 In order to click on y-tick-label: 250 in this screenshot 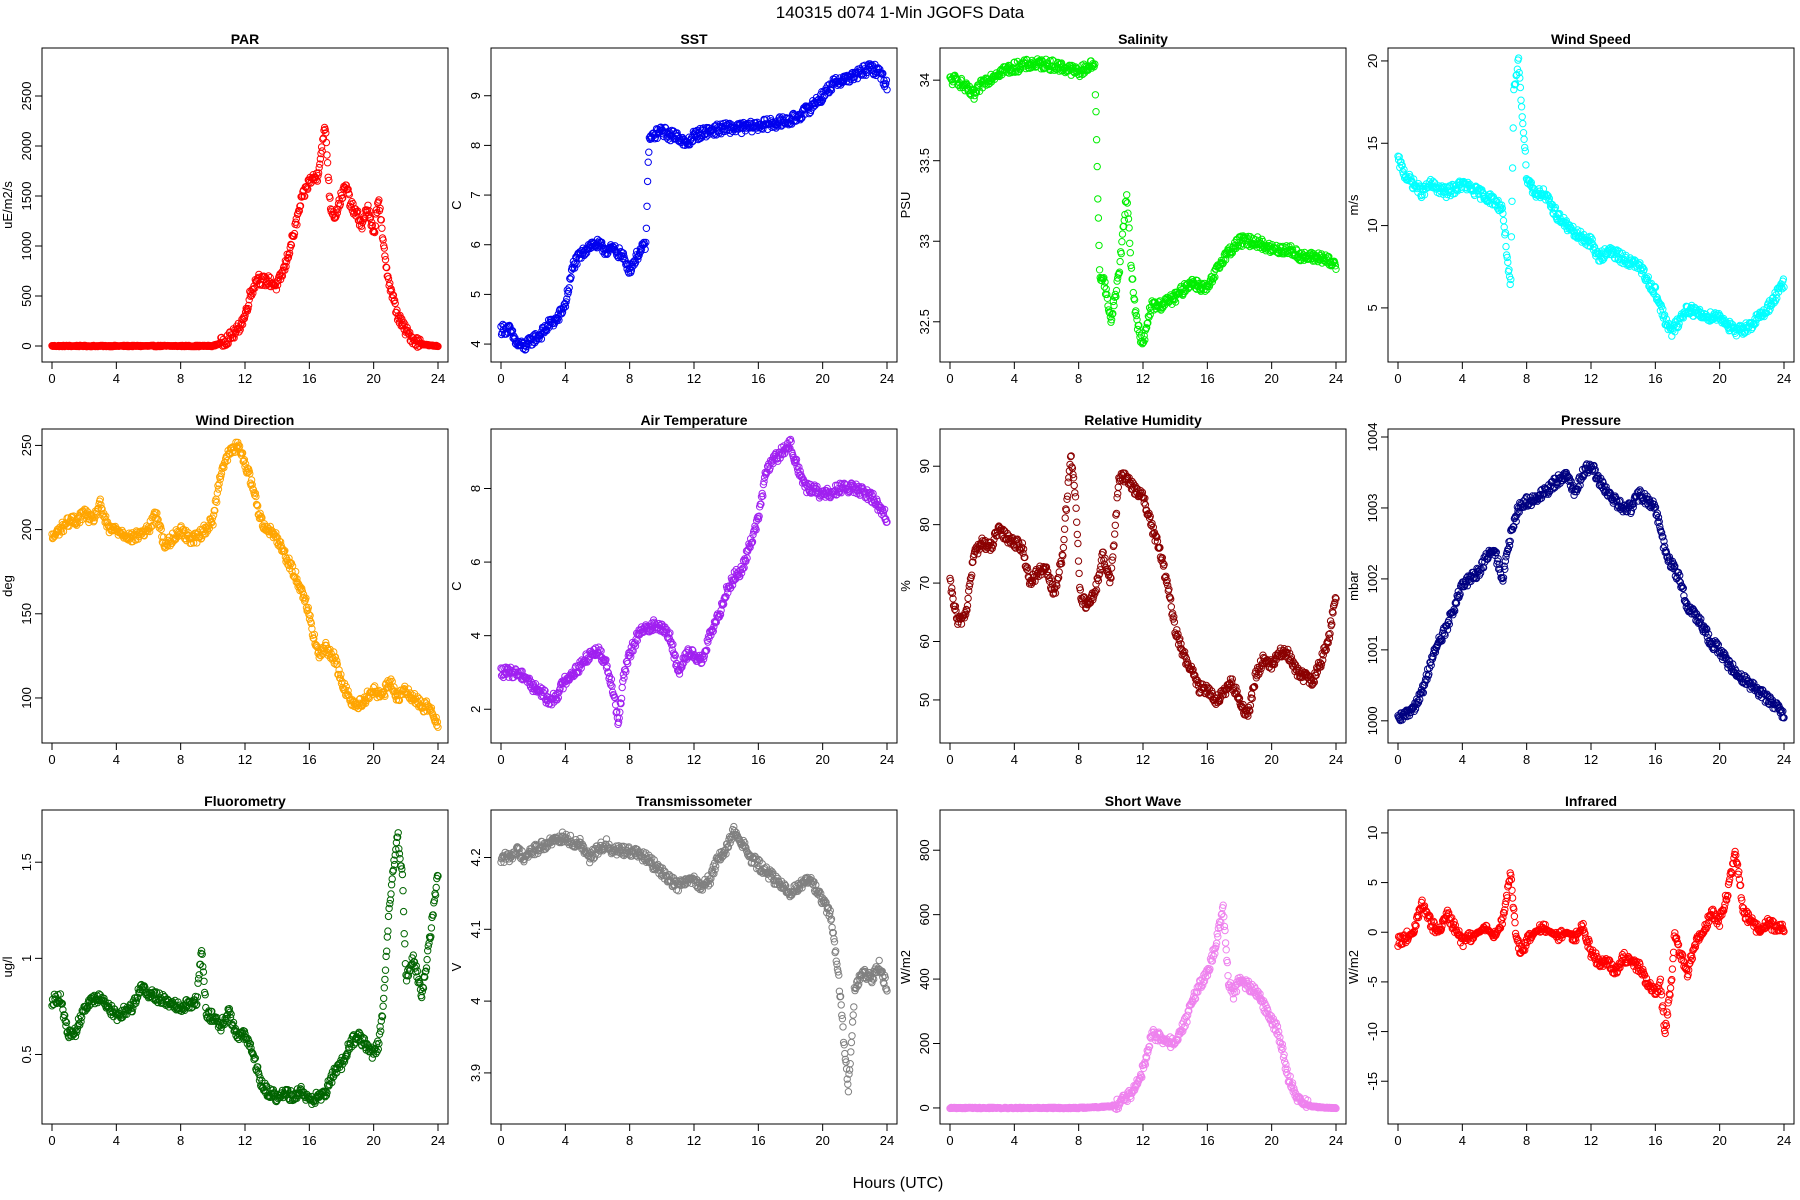, I will do `click(26, 446)`.